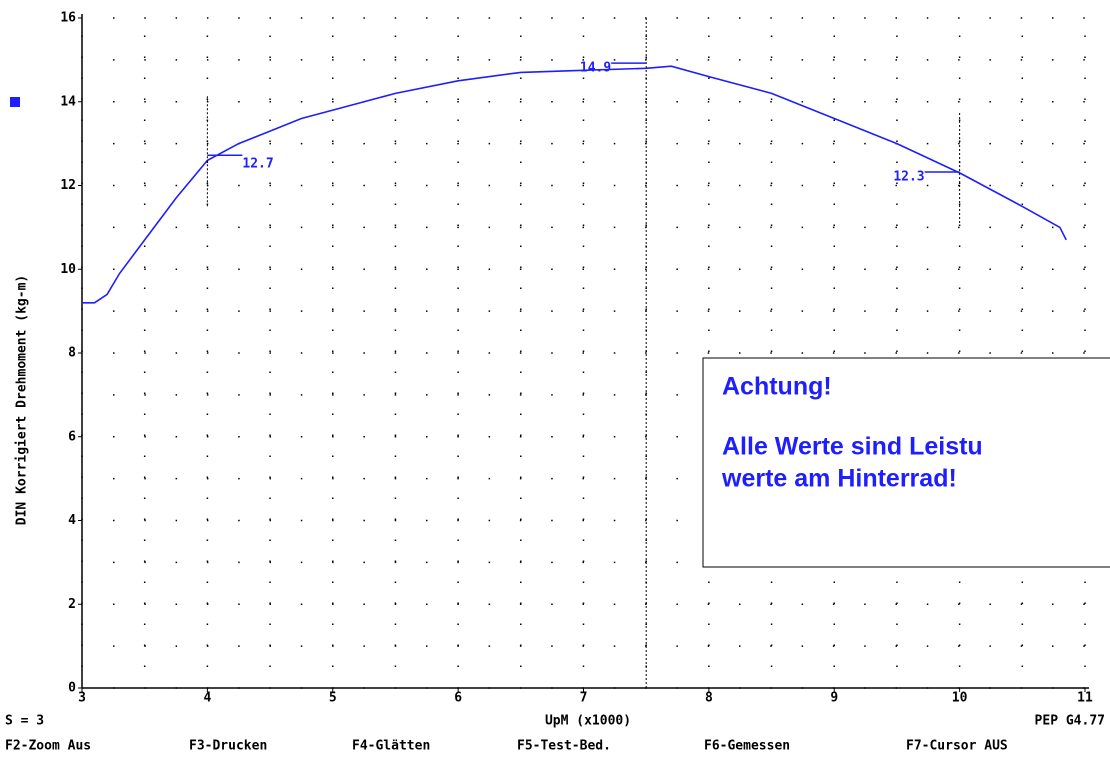 The height and width of the screenshot is (758, 1110). What do you see at coordinates (72, 604) in the screenshot?
I see `y-tick-label: 2` at bounding box center [72, 604].